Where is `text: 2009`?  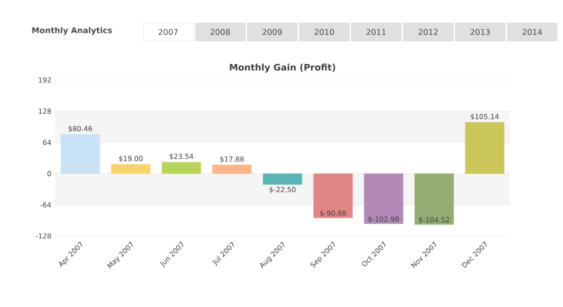
text: 2009 is located at coordinates (272, 32).